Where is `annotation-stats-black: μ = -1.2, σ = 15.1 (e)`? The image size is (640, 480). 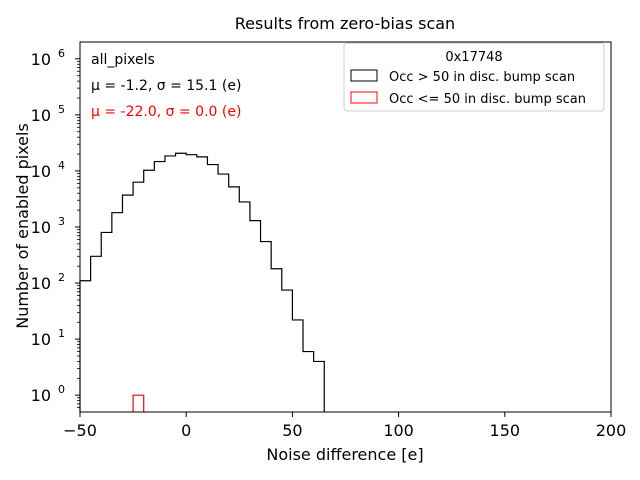
annotation-stats-black: μ = -1.2, σ = 15.1 (e) is located at coordinates (166, 86).